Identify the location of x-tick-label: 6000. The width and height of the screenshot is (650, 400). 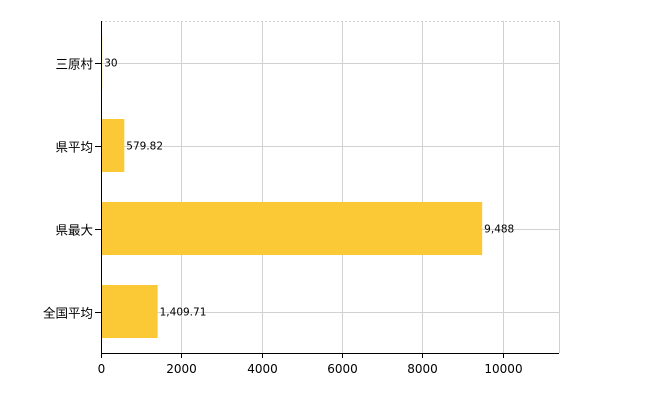
(342, 369).